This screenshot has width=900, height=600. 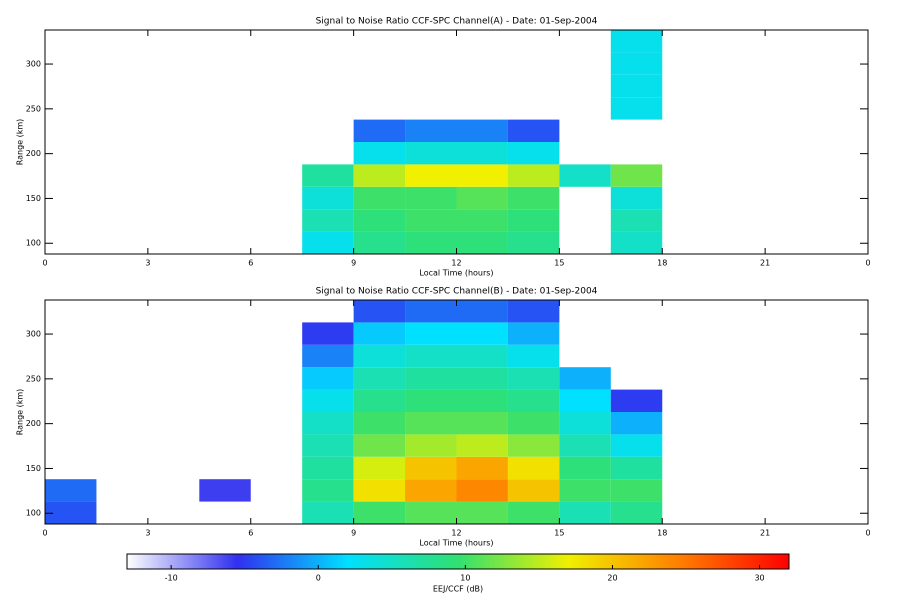 What do you see at coordinates (20, 142) in the screenshot?
I see `y-axis-label: Range (km)` at bounding box center [20, 142].